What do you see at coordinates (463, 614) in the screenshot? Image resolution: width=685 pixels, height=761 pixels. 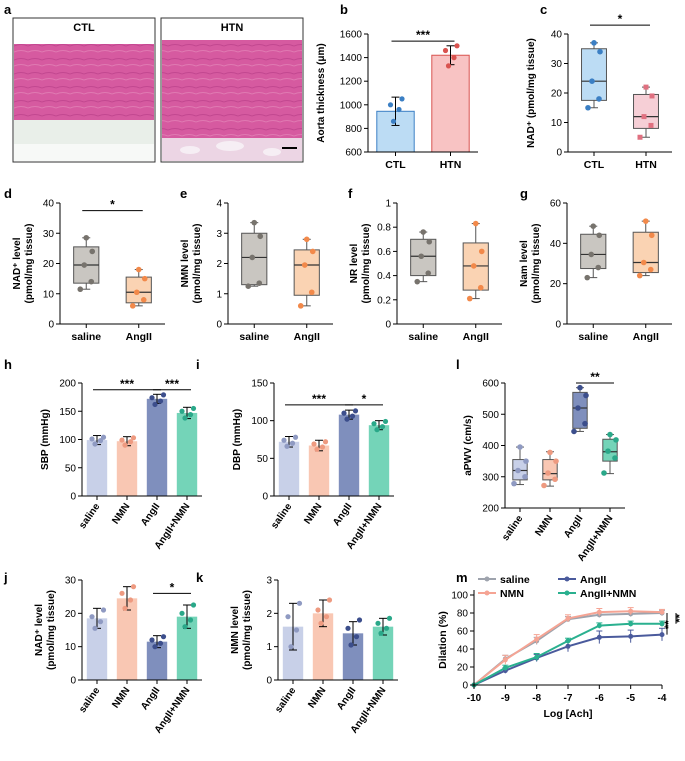 I see `y-tick-label: 80` at bounding box center [463, 614].